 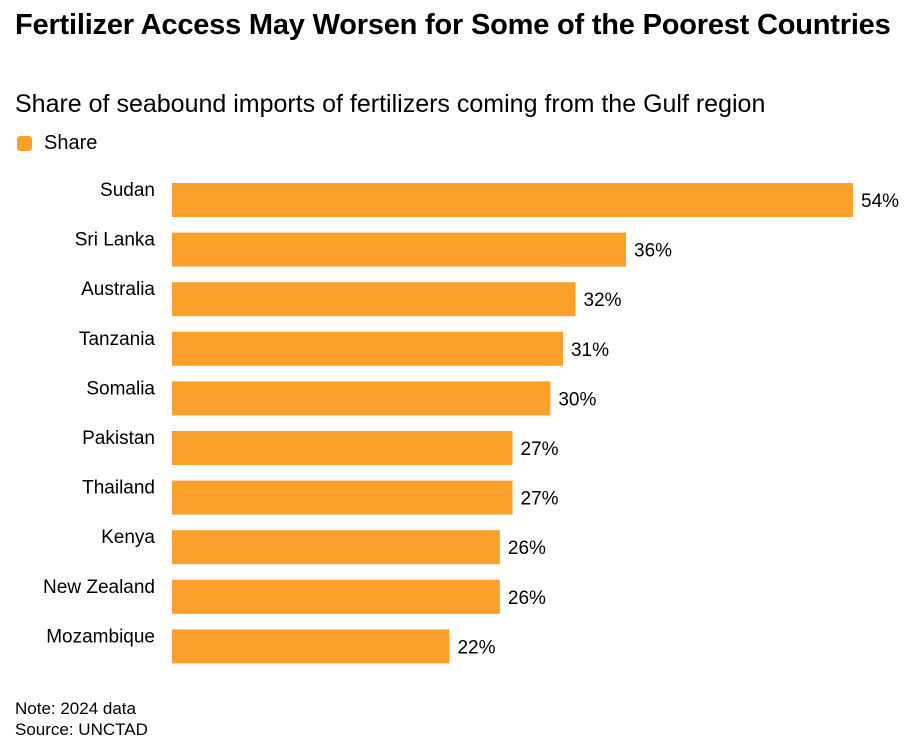 I want to click on category-label: Tanzania, so click(x=117, y=339).